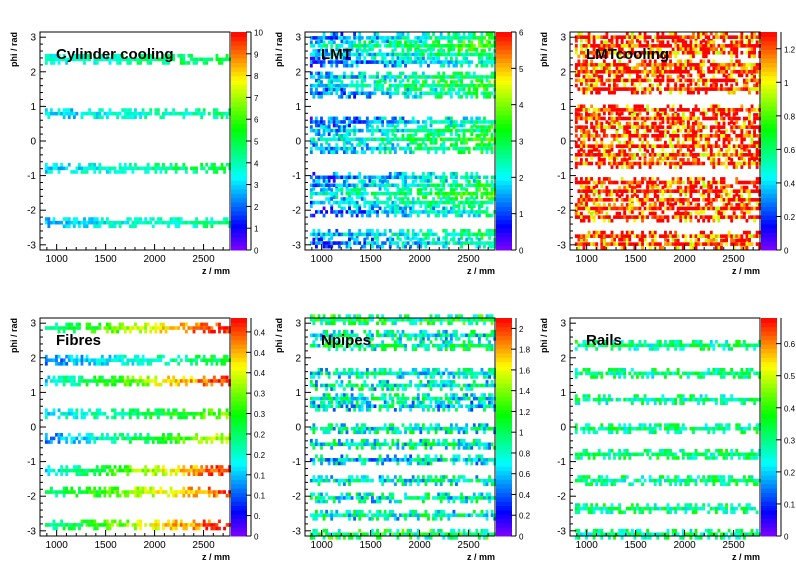 This screenshot has width=796, height=577. I want to click on palette-swatch, so click(504, 112).